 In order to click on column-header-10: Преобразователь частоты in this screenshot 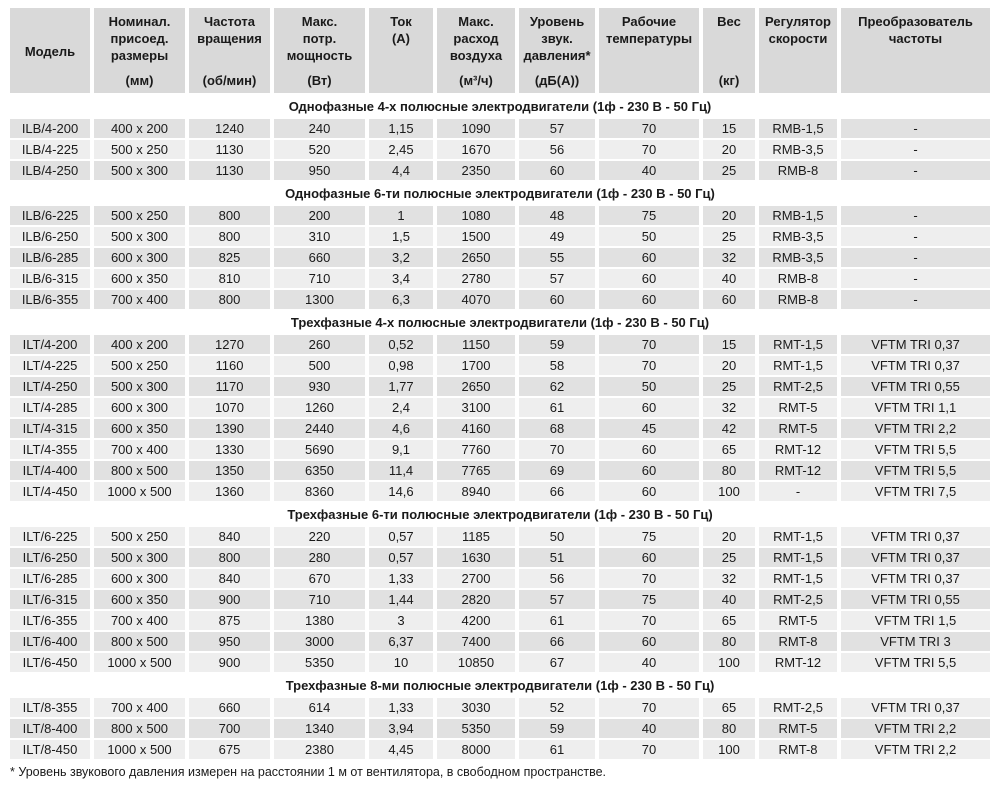, I will do `click(915, 50)`.